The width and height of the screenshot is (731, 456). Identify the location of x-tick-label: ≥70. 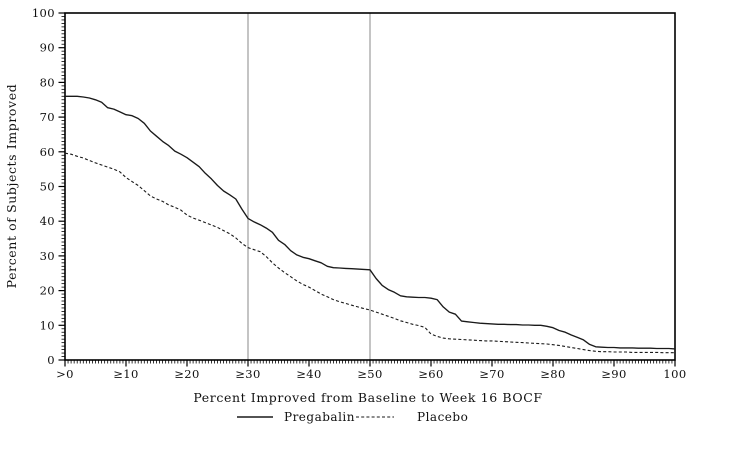
(491, 374).